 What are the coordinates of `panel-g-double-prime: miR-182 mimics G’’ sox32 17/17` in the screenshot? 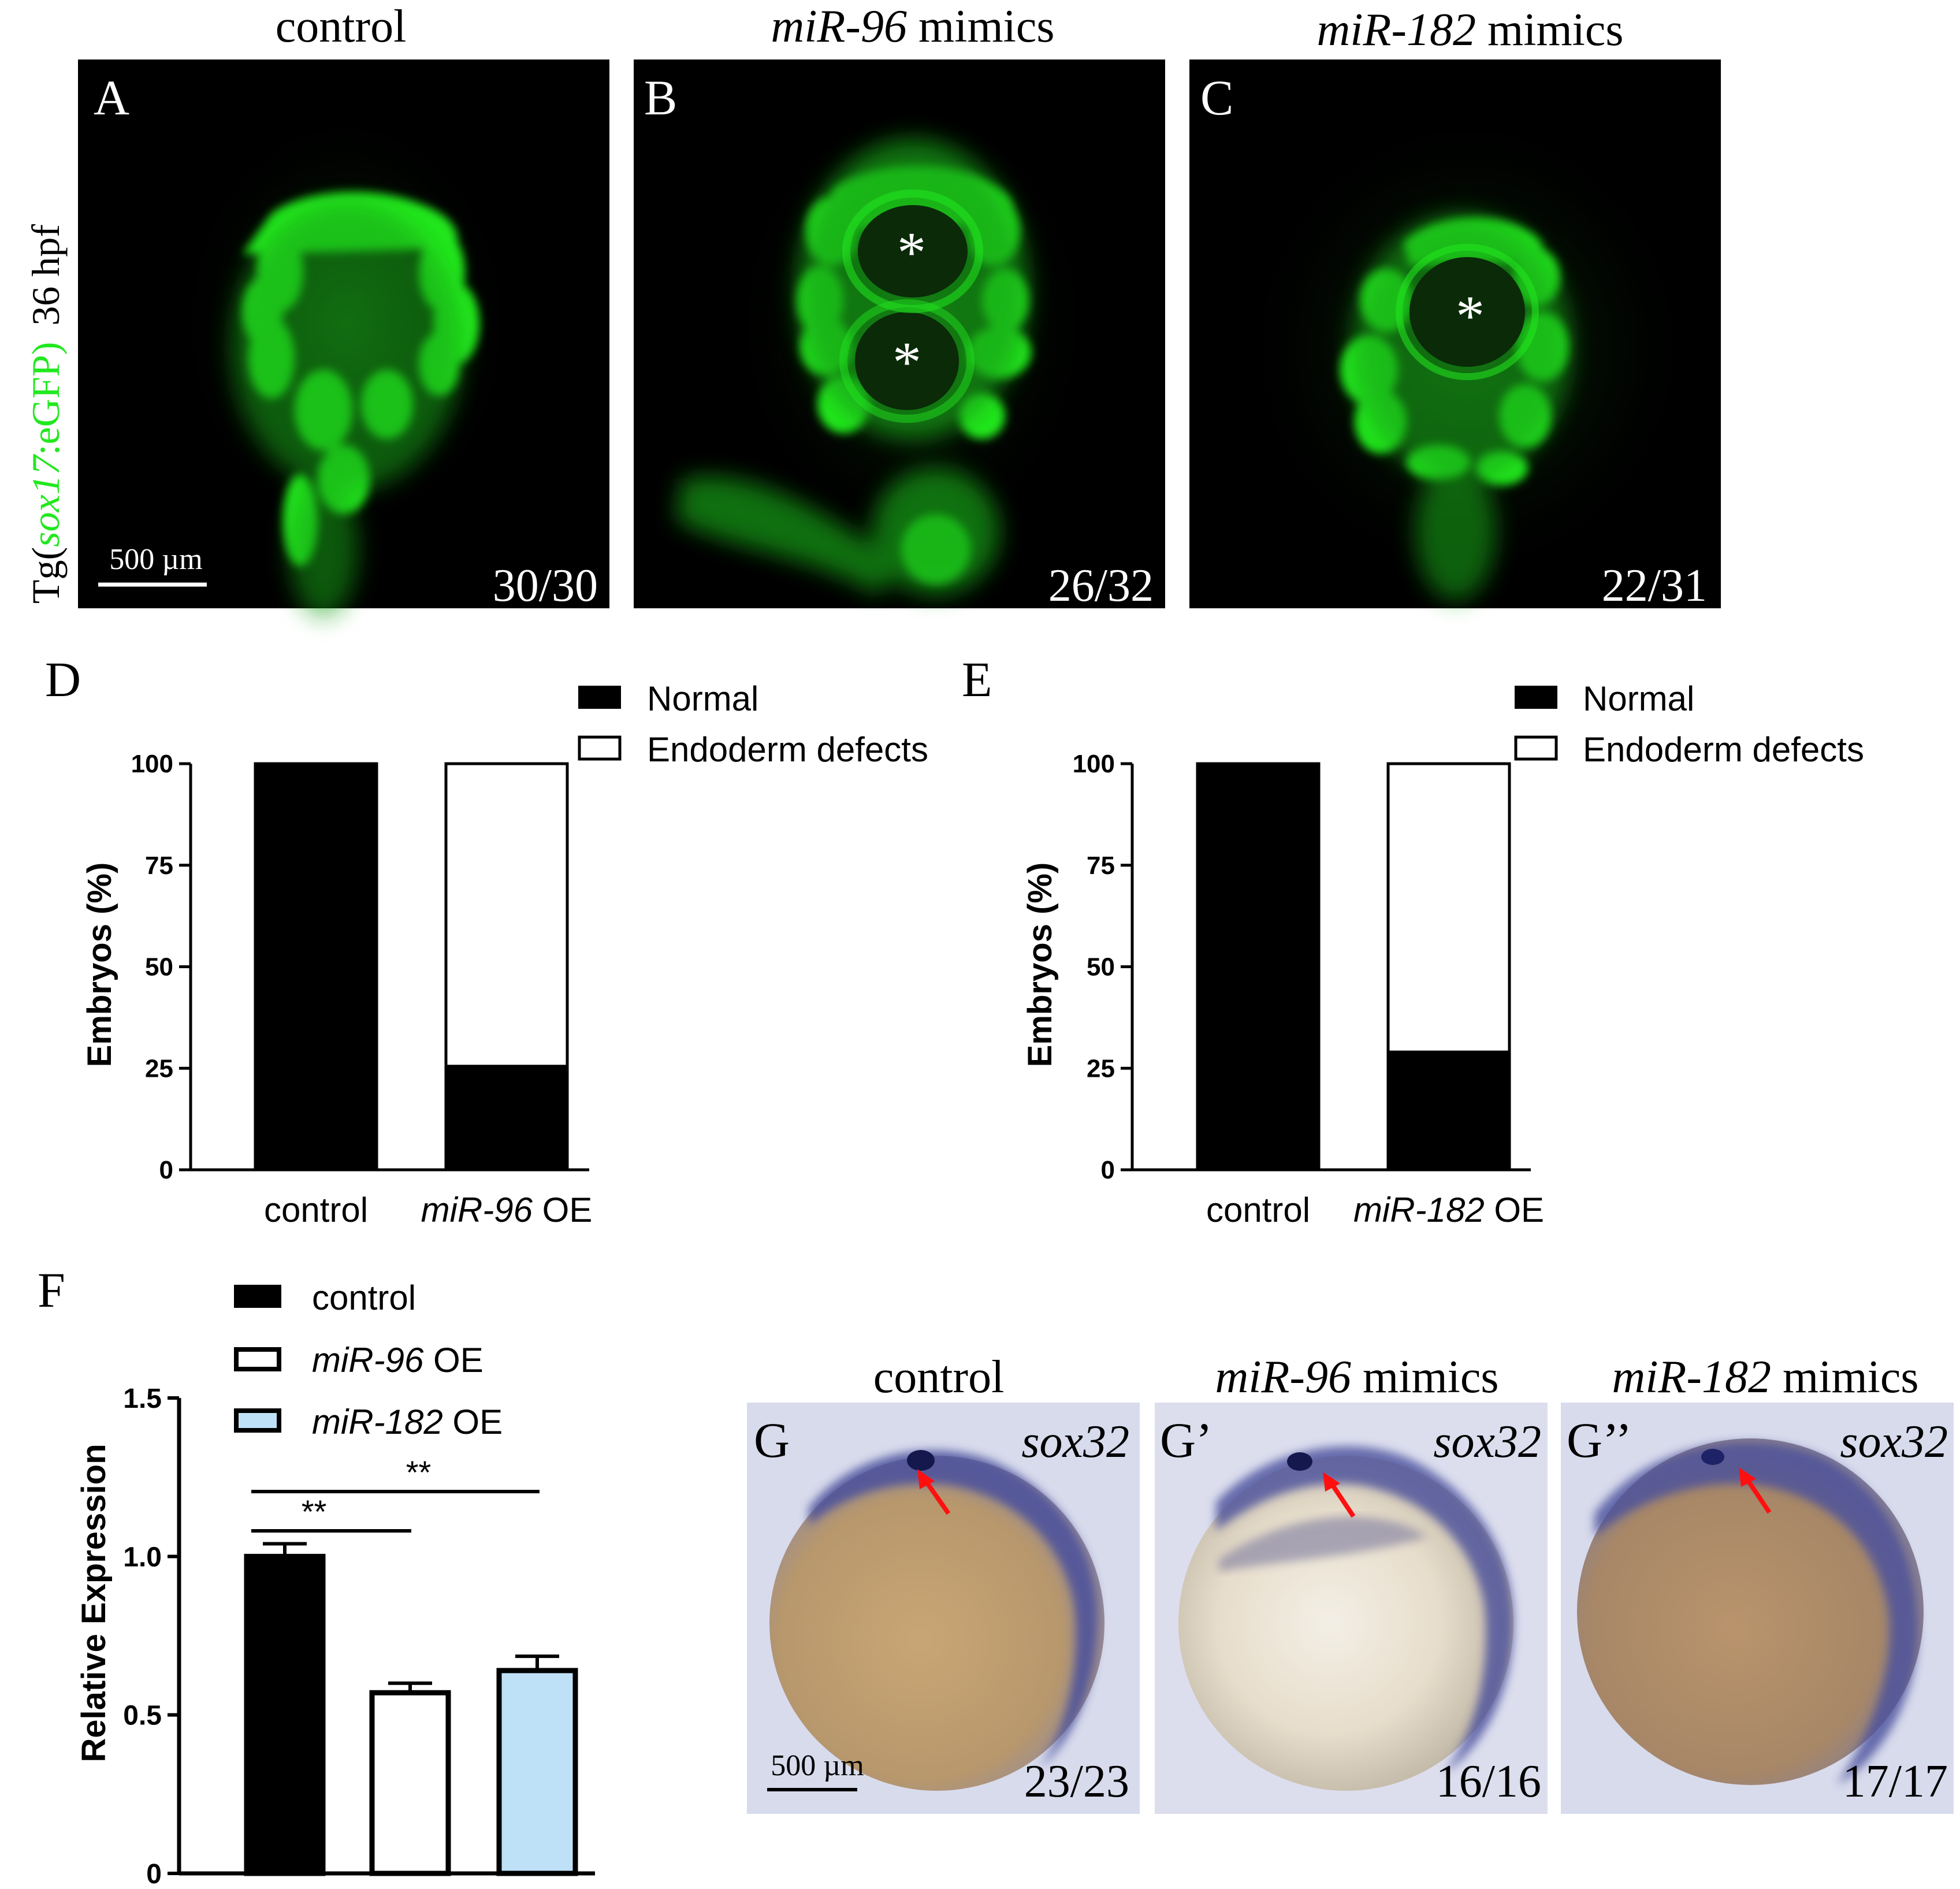 It's located at (1757, 1583).